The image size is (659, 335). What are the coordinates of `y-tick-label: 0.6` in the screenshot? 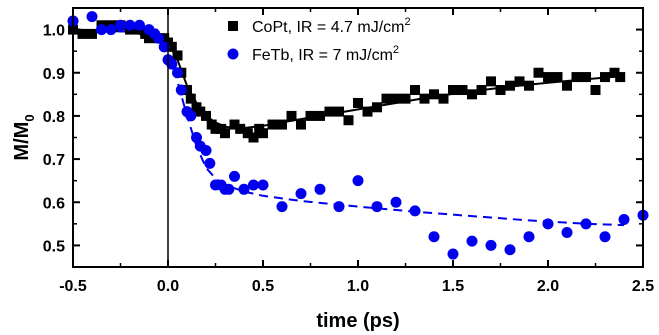 It's located at (54, 203).